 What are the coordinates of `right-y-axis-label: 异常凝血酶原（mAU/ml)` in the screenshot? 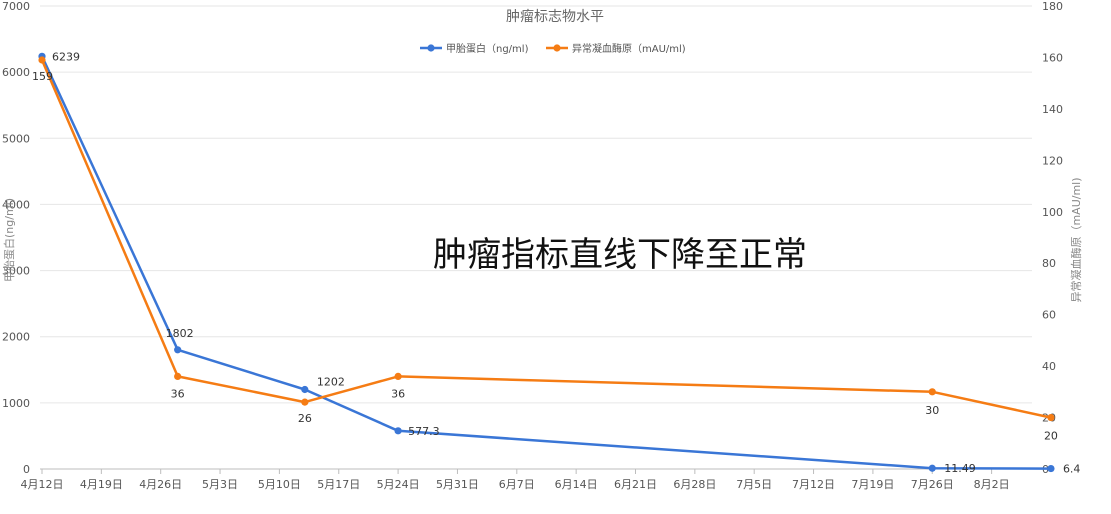 It's located at (1076, 239).